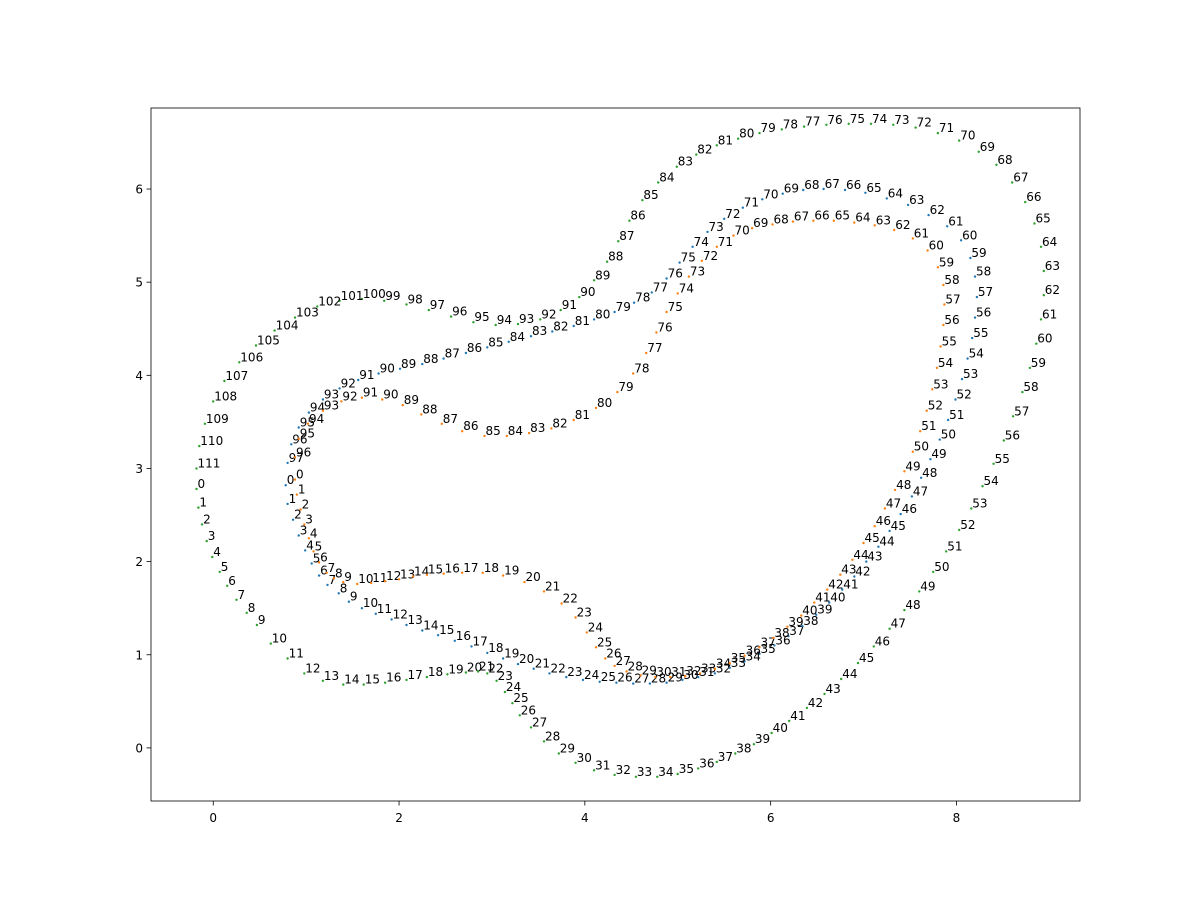  Describe the element at coordinates (642, 298) in the screenshot. I see `point-index-label: 78` at that location.